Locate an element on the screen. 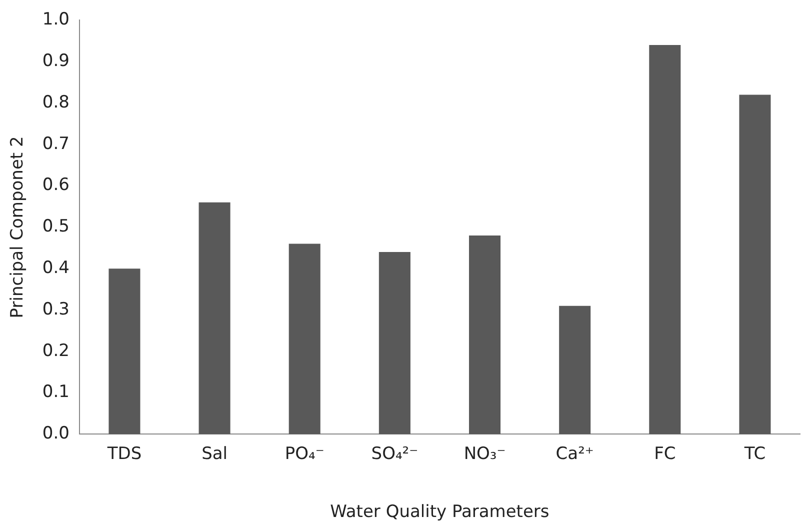  y-tick-label: 0.1 is located at coordinates (56, 392).